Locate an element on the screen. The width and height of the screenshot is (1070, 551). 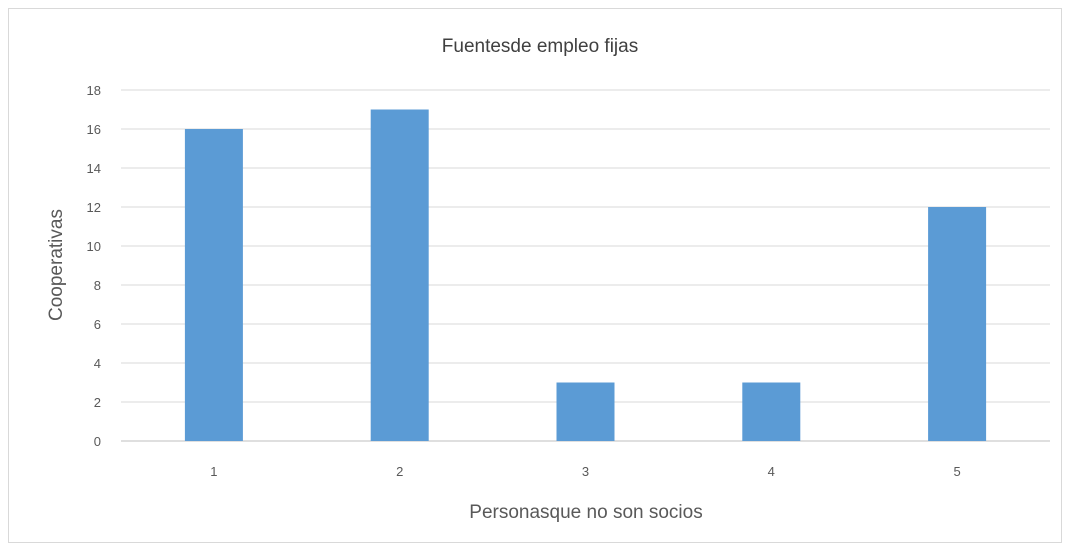
y-tick-label: 18 is located at coordinates (94, 90).